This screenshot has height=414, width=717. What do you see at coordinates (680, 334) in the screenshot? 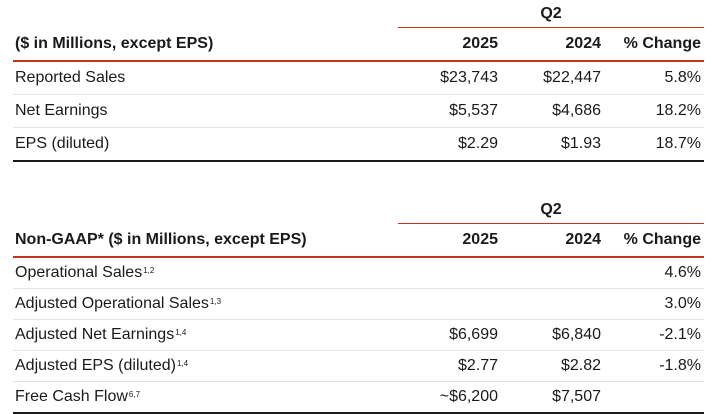
I see `value-change: -2.1%` at bounding box center [680, 334].